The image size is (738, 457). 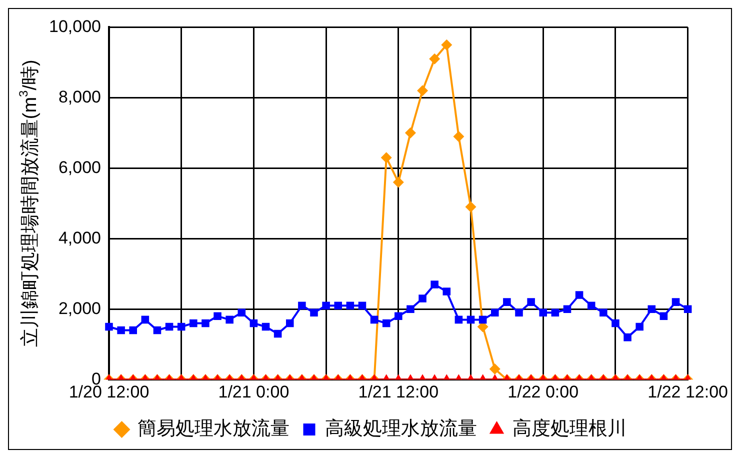 I want to click on y-tick-label: 4,000, so click(x=79, y=238).